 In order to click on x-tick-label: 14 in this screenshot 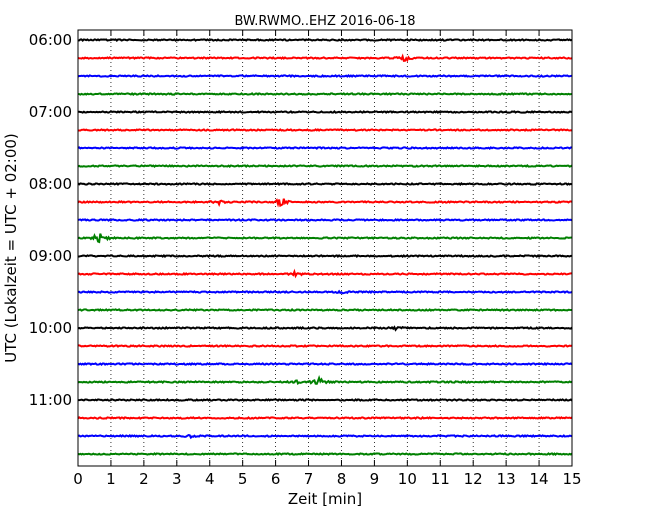, I will do `click(539, 479)`.